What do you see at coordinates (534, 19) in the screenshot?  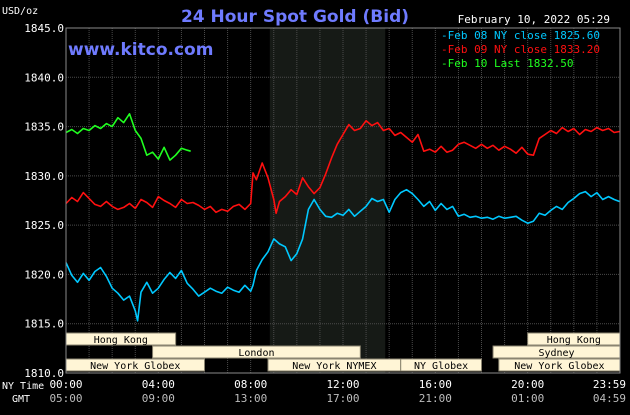 I see `chart-datetime: February 10, 2022 05:29` at bounding box center [534, 19].